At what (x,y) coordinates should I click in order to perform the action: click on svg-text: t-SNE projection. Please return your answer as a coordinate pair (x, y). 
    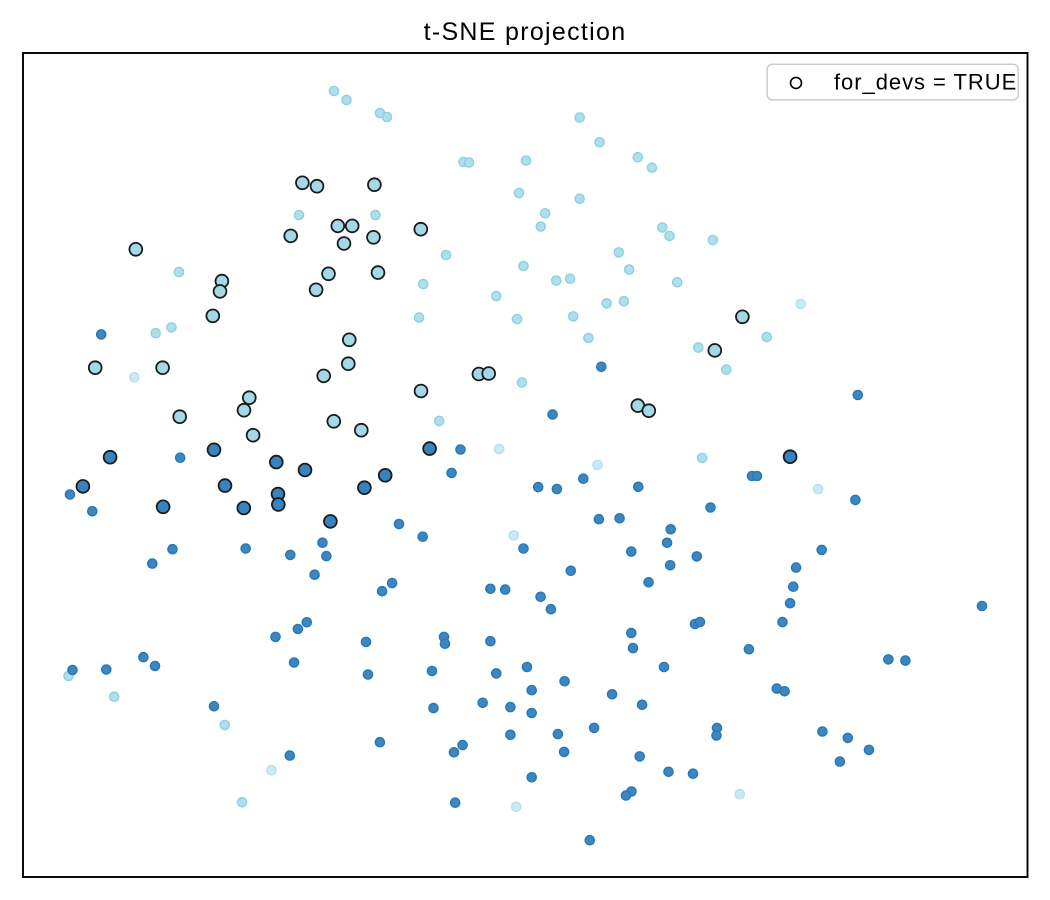
    Looking at the image, I should click on (525, 32).